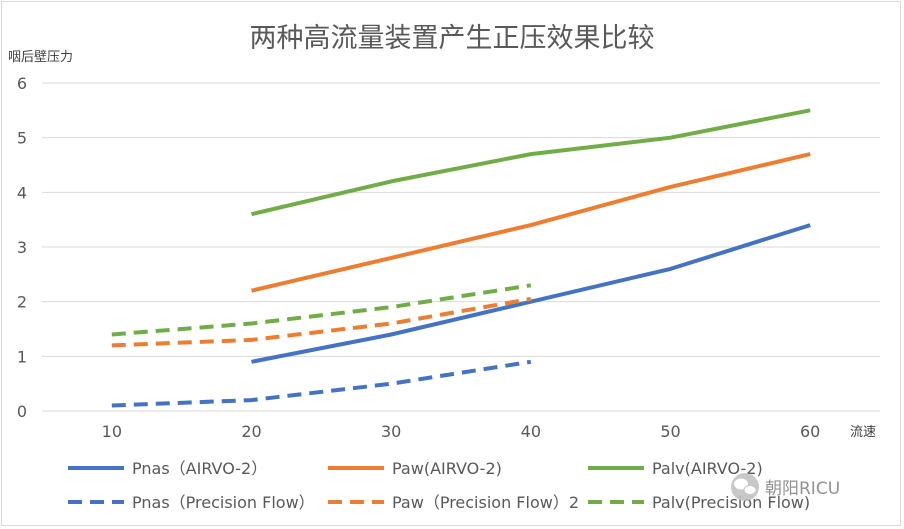  What do you see at coordinates (199, 468) in the screenshot?
I see `legend-label: Pnas（AIRVO-2）` at bounding box center [199, 468].